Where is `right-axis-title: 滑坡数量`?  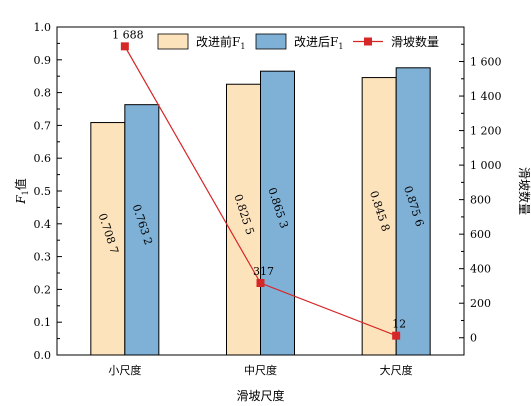
right-axis-title: 滑坡数量 is located at coordinates (524, 191).